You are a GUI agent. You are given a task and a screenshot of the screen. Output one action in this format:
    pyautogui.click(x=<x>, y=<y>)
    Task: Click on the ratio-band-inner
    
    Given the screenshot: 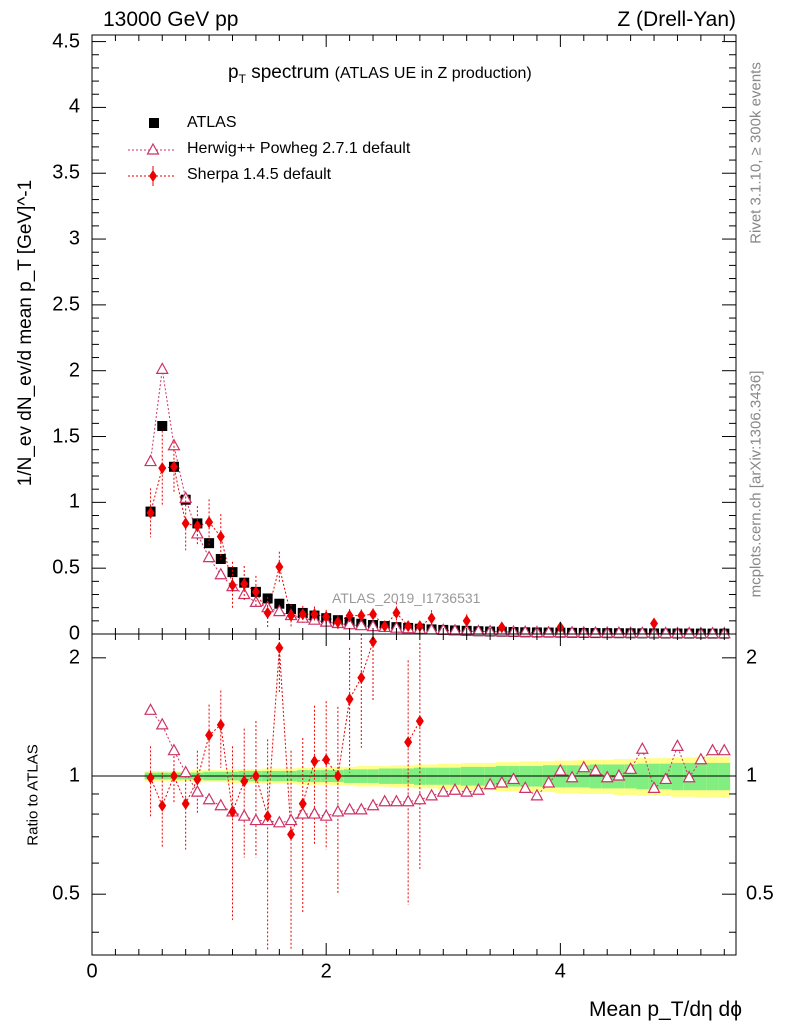 What is the action you would take?
    pyautogui.click(x=677, y=776)
    